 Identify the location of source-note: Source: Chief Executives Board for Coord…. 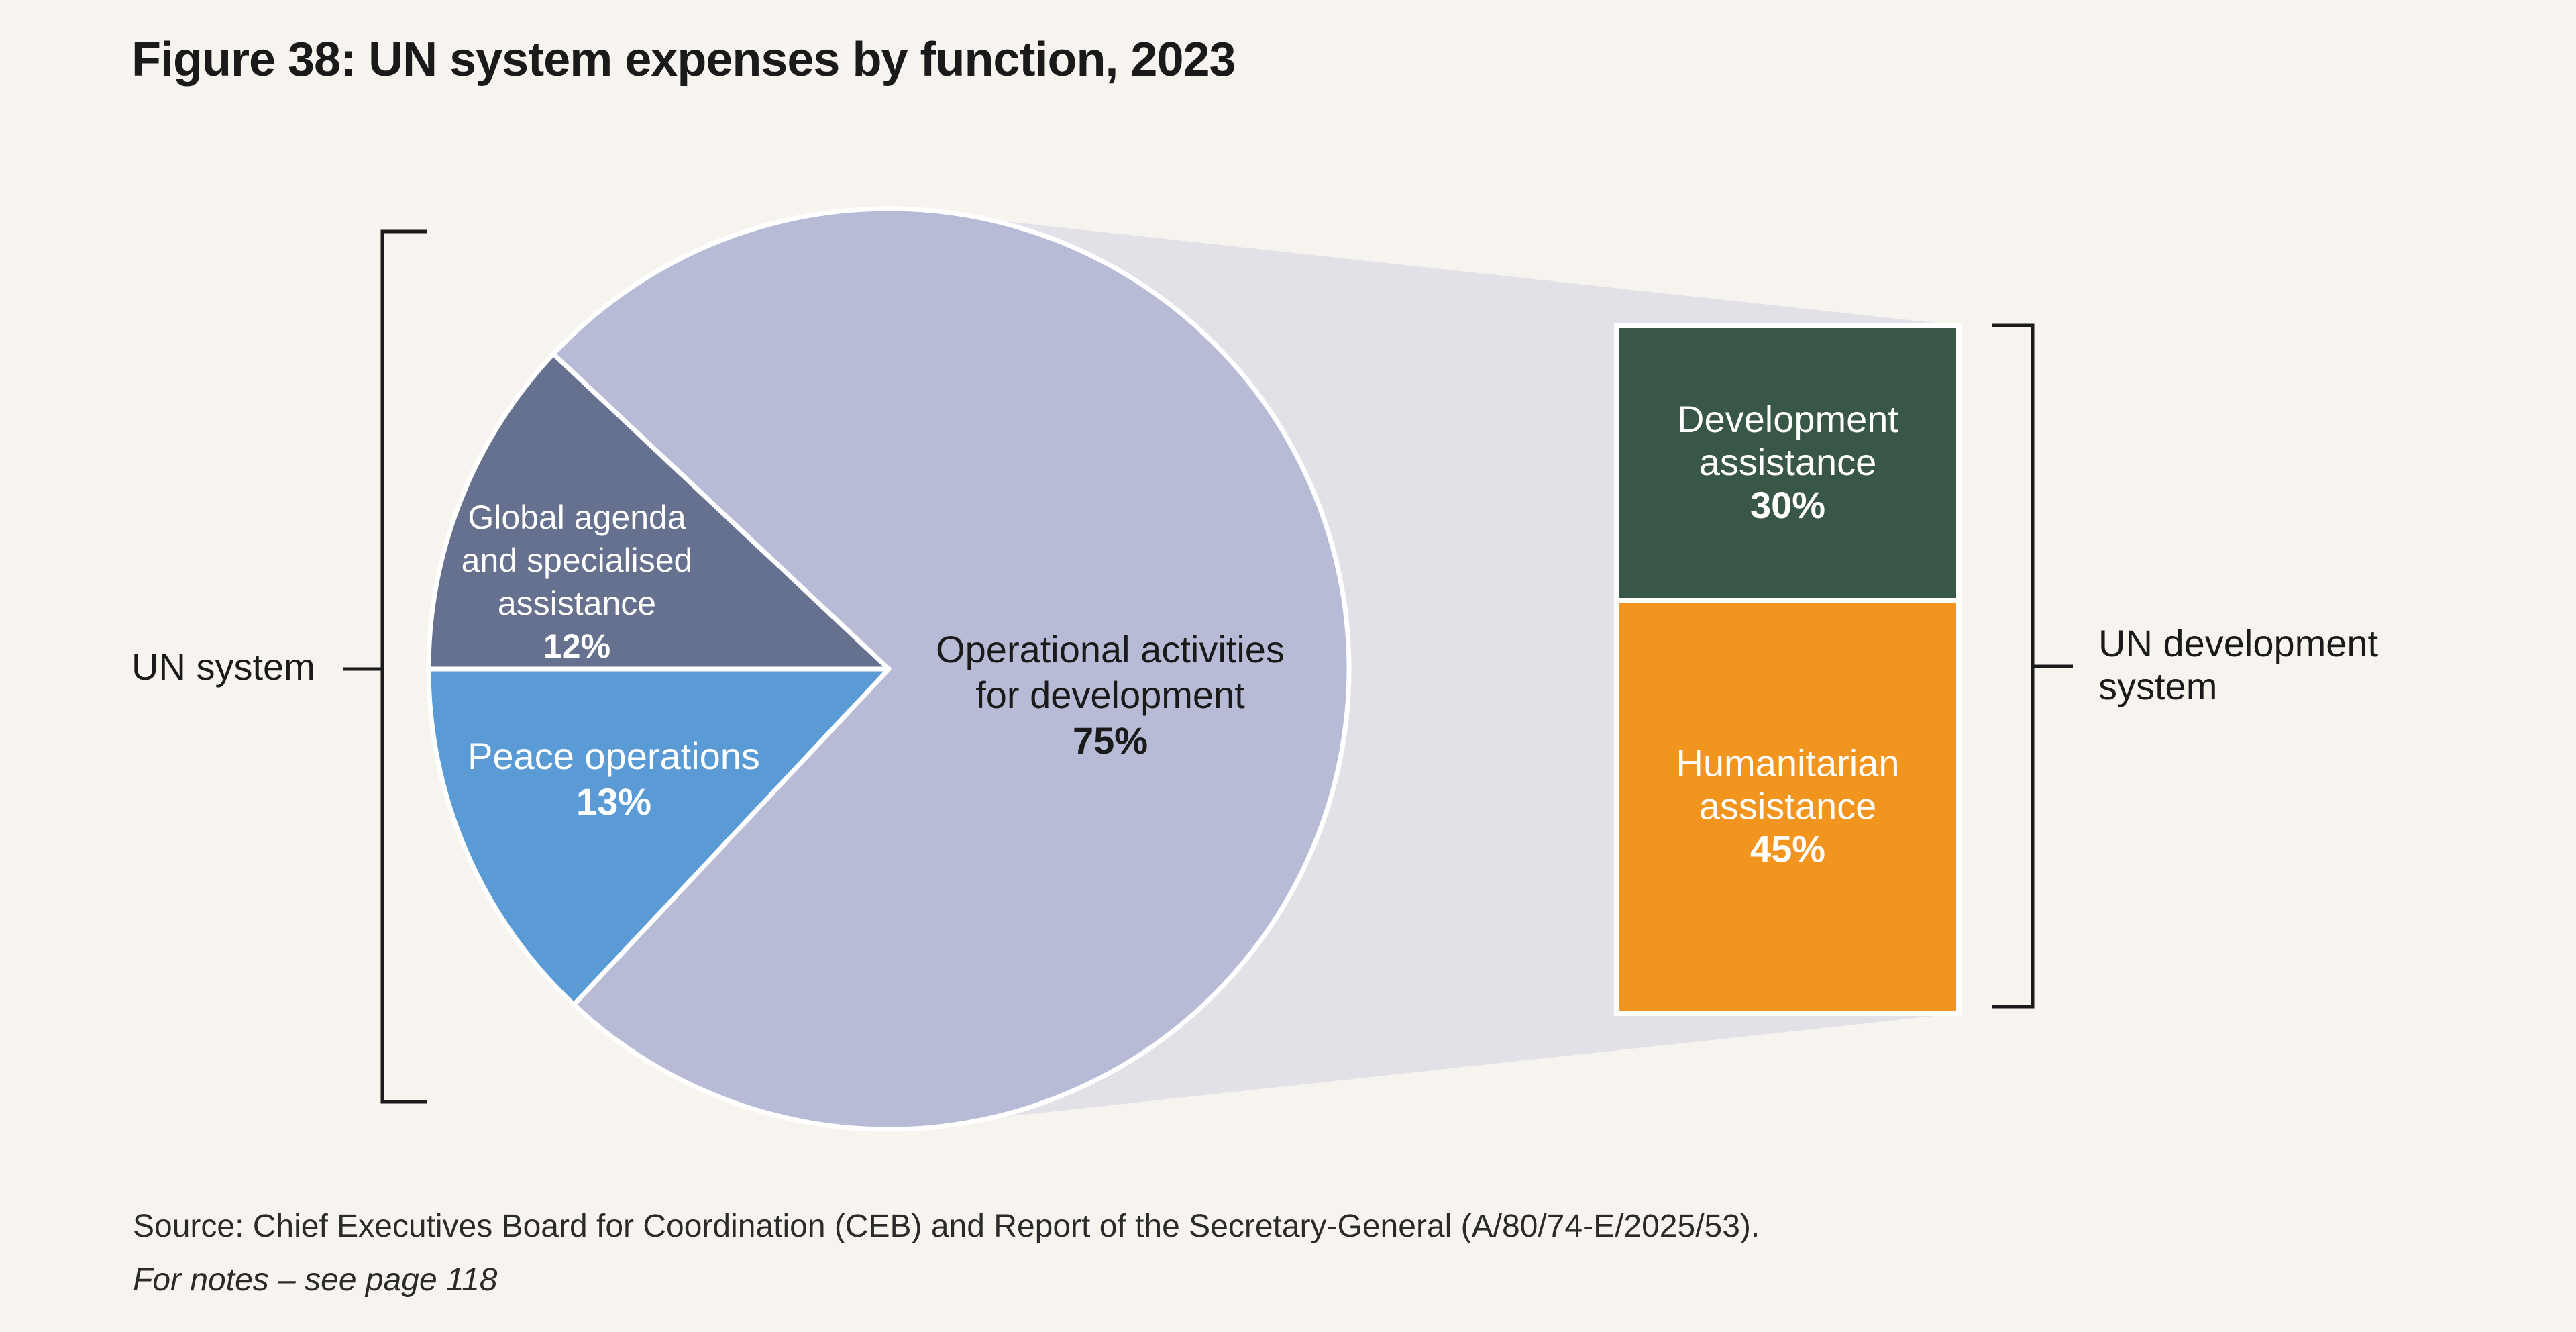
(946, 1226).